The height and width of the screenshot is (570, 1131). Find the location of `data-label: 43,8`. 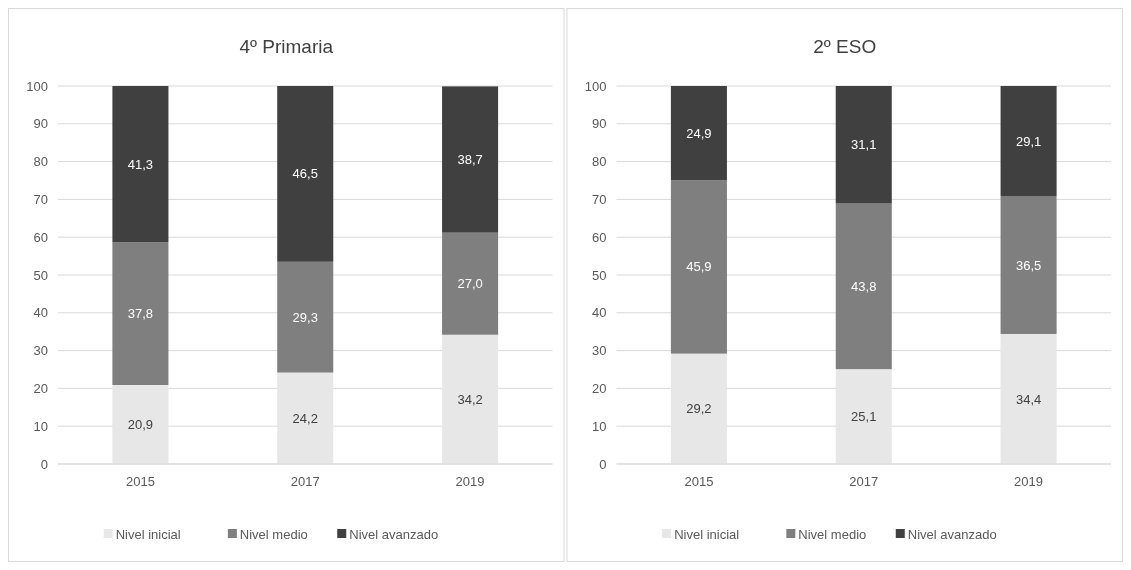

data-label: 43,8 is located at coordinates (864, 286).